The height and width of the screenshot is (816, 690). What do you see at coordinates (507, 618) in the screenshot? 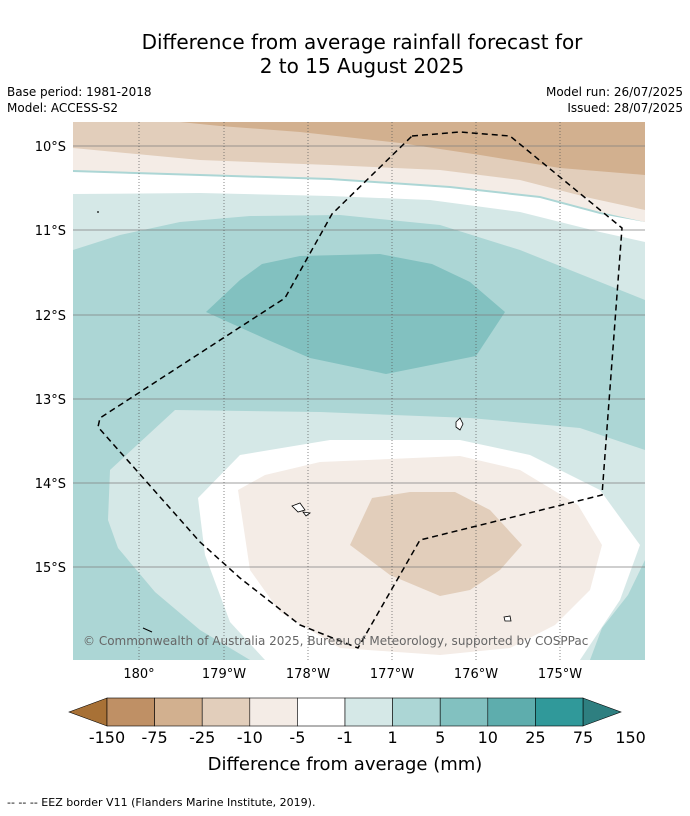
I see `island-d` at bounding box center [507, 618].